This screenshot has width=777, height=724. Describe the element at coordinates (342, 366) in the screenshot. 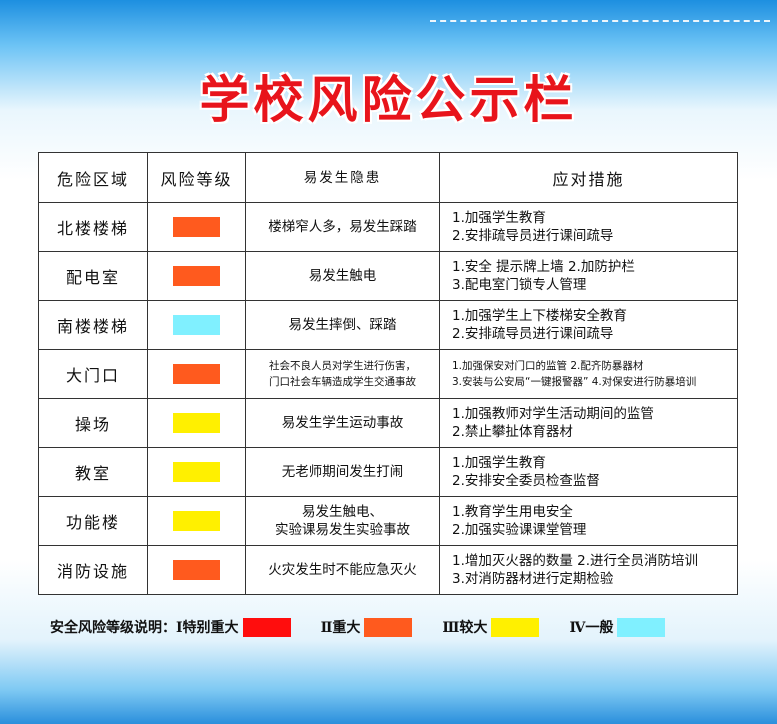

I see `hazard-line: 社会不良人员对学生进行伤害，` at that location.